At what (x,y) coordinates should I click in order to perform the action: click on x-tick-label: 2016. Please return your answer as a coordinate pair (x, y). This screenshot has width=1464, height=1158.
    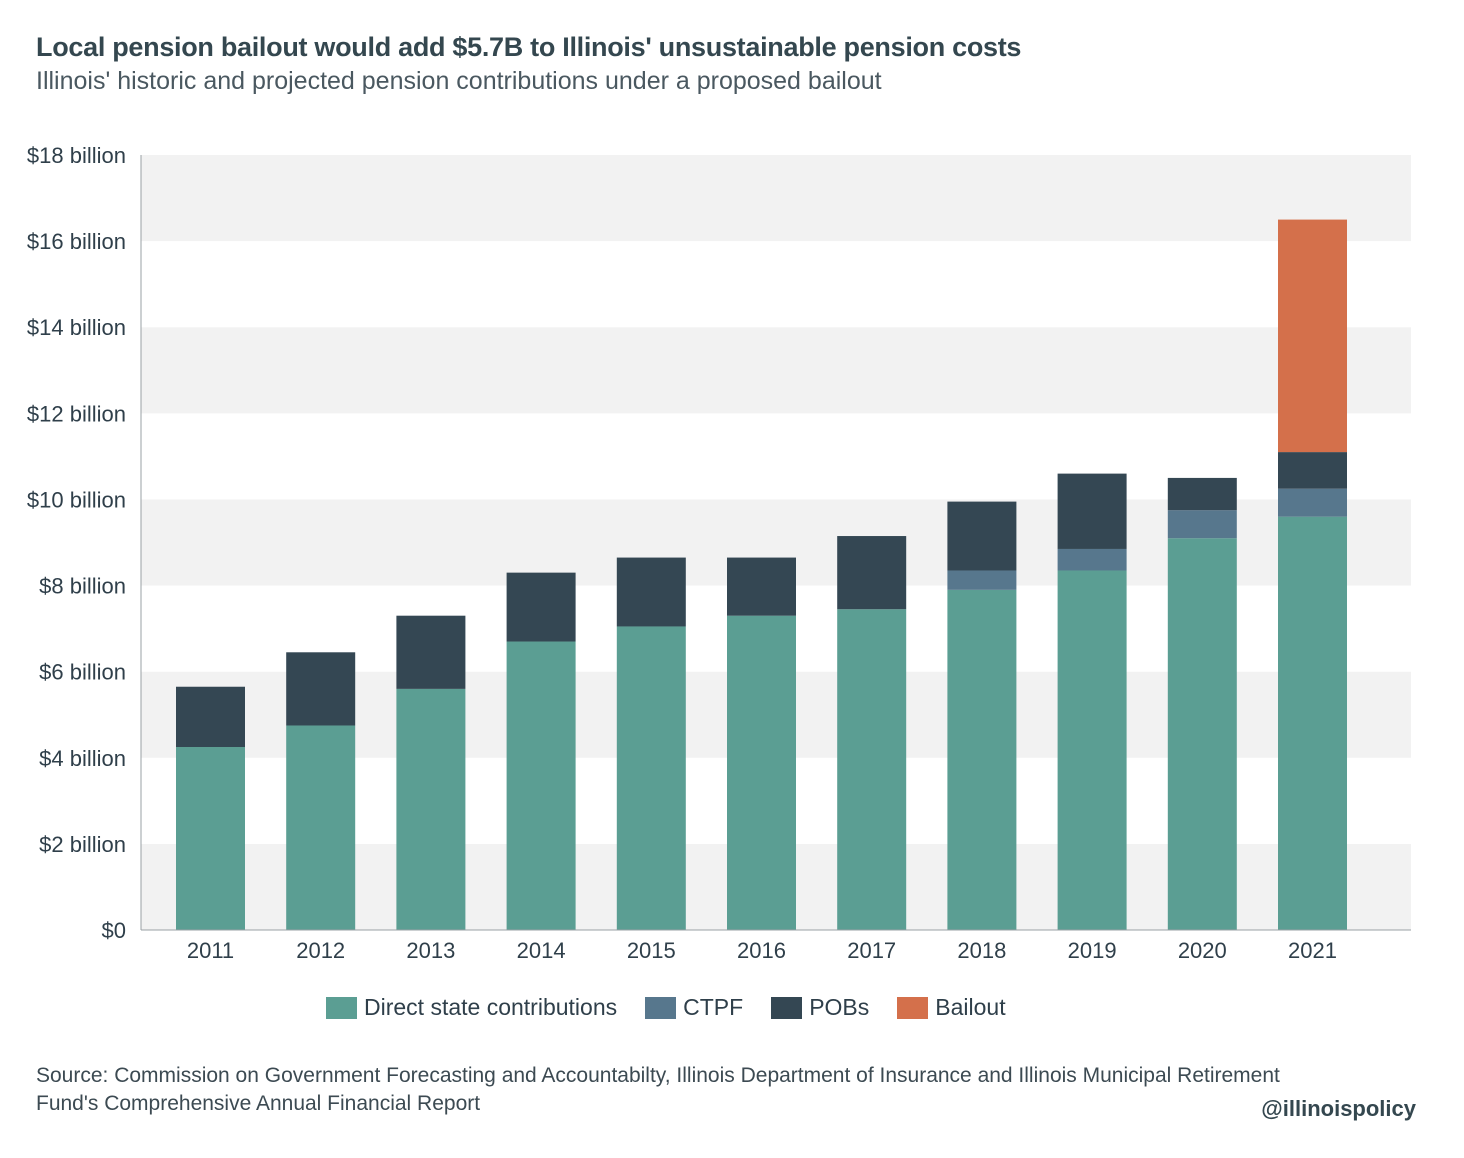
    Looking at the image, I should click on (761, 950).